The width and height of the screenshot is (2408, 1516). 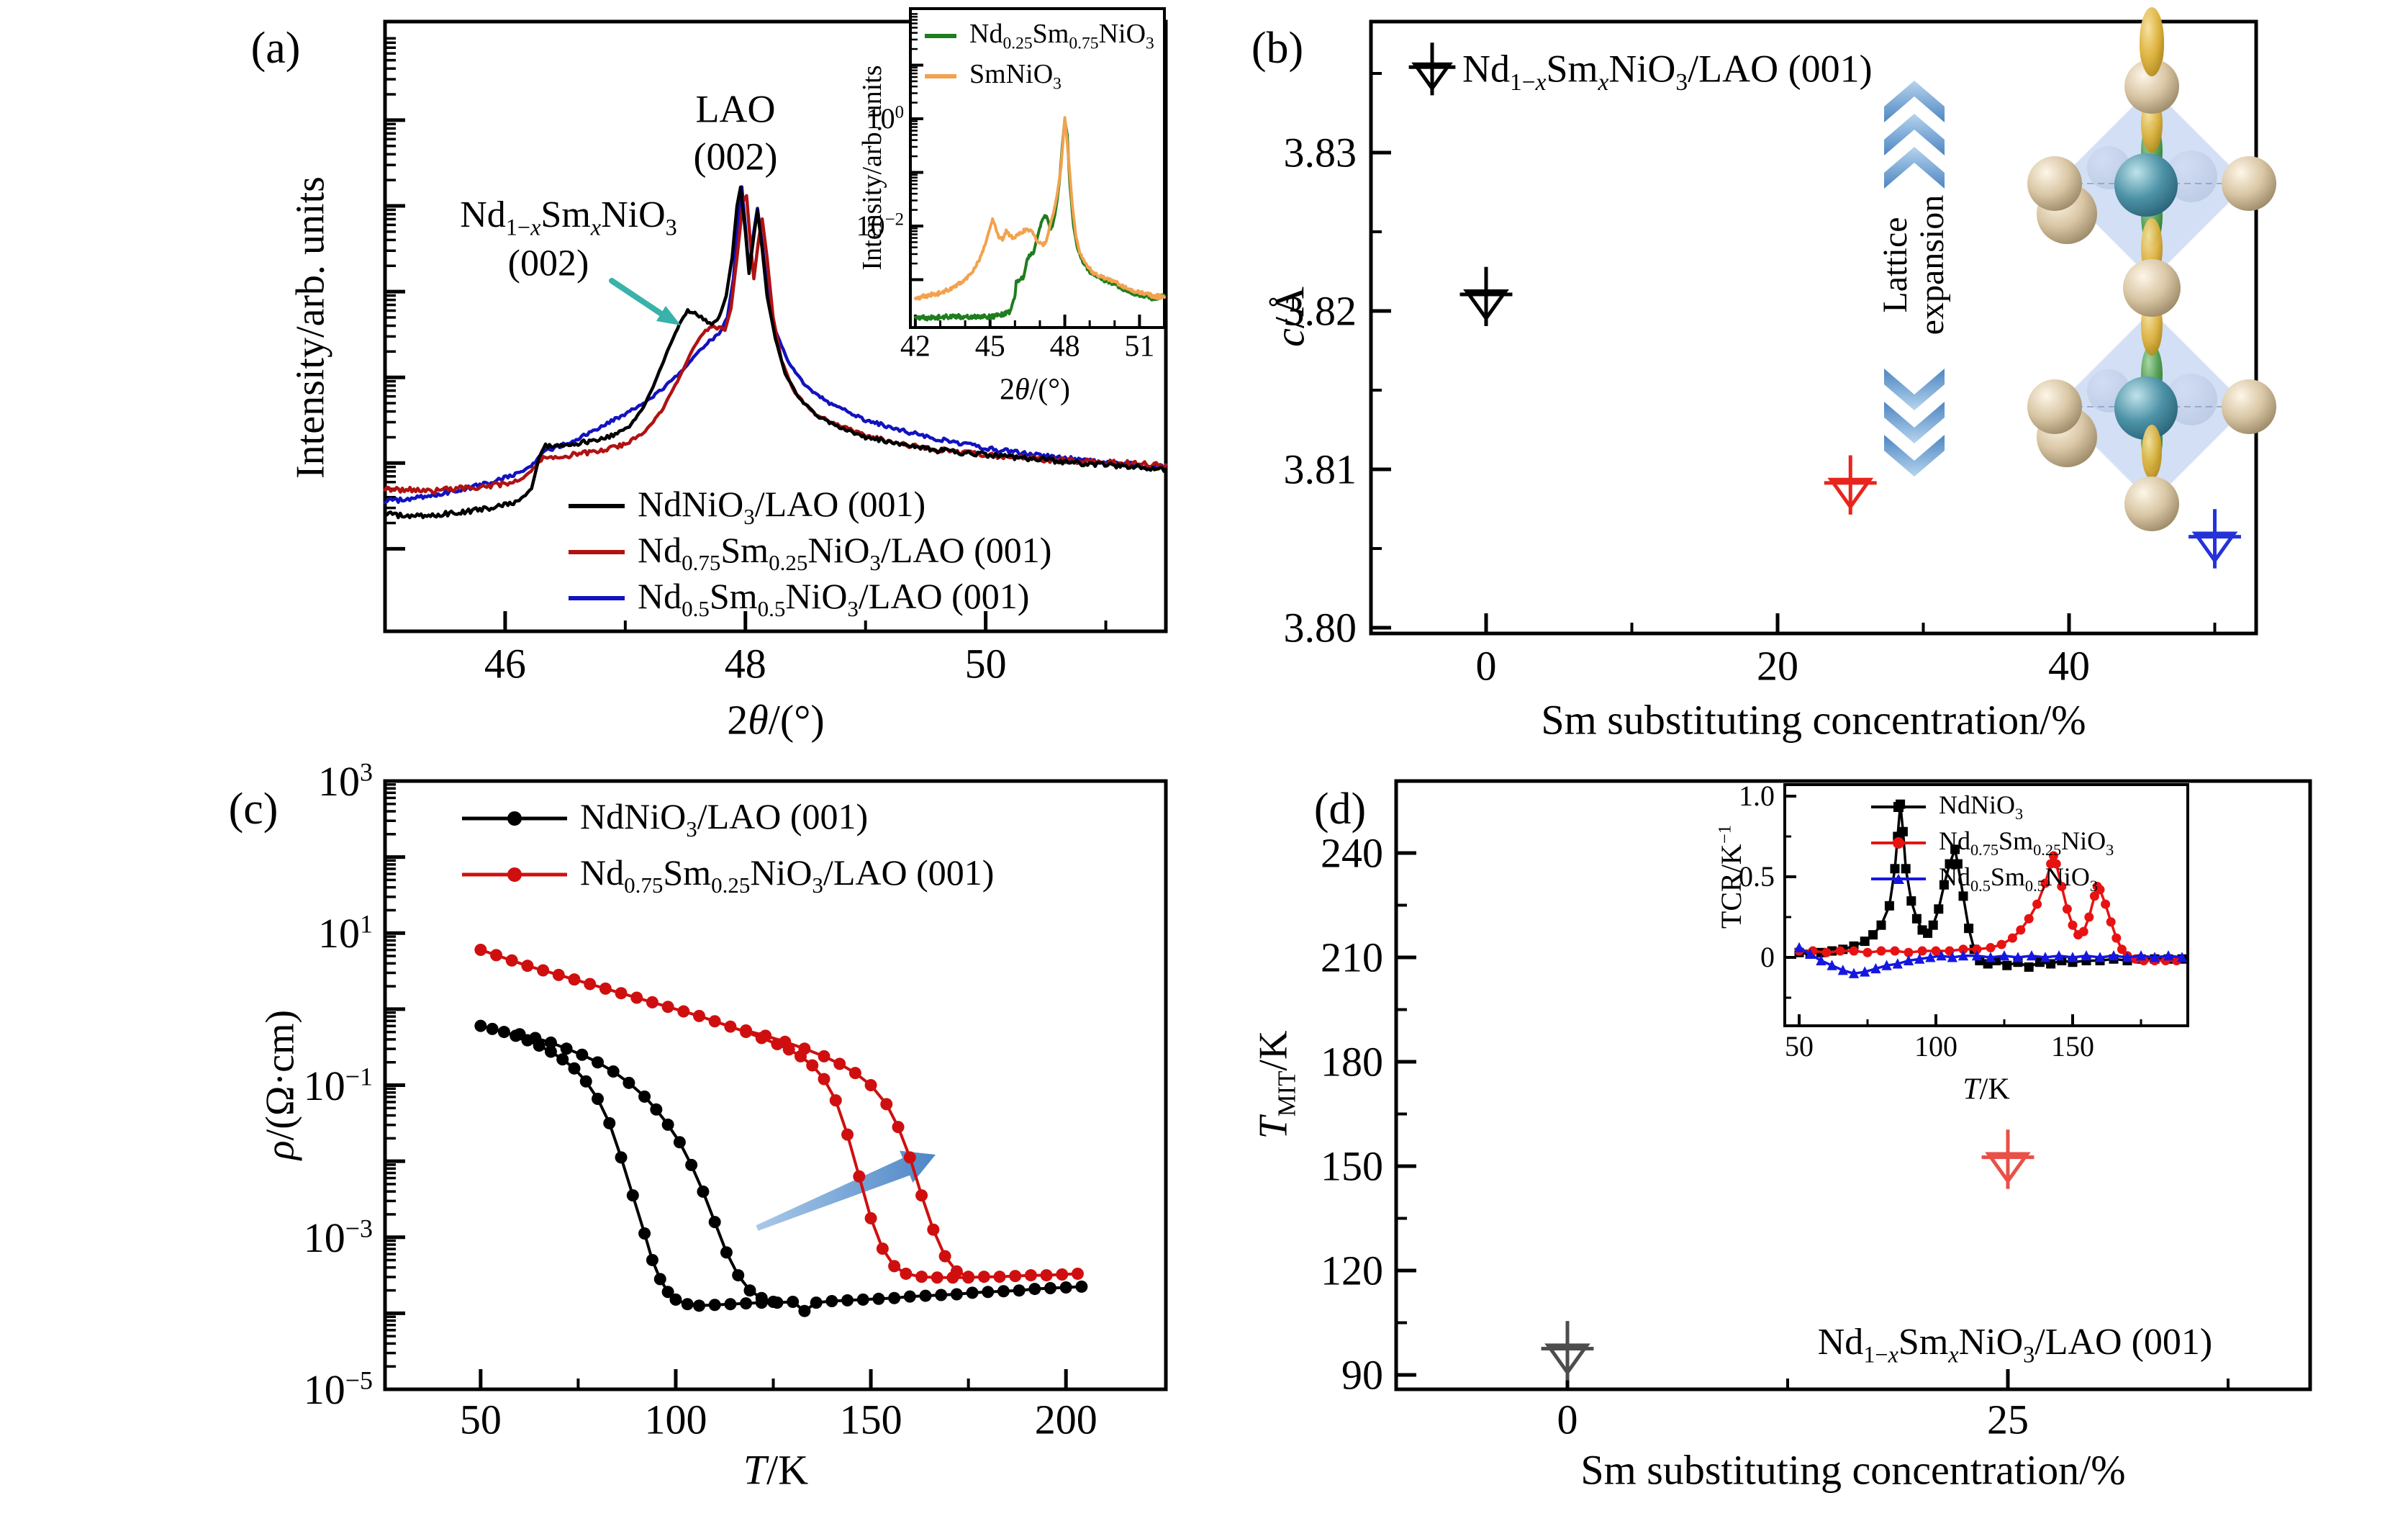 I want to click on oxygen-atom, so click(x=2054, y=183).